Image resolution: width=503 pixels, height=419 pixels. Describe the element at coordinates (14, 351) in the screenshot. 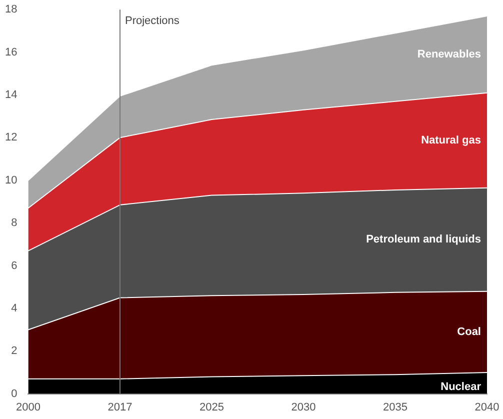

I see `y-tick-label: 2` at that location.